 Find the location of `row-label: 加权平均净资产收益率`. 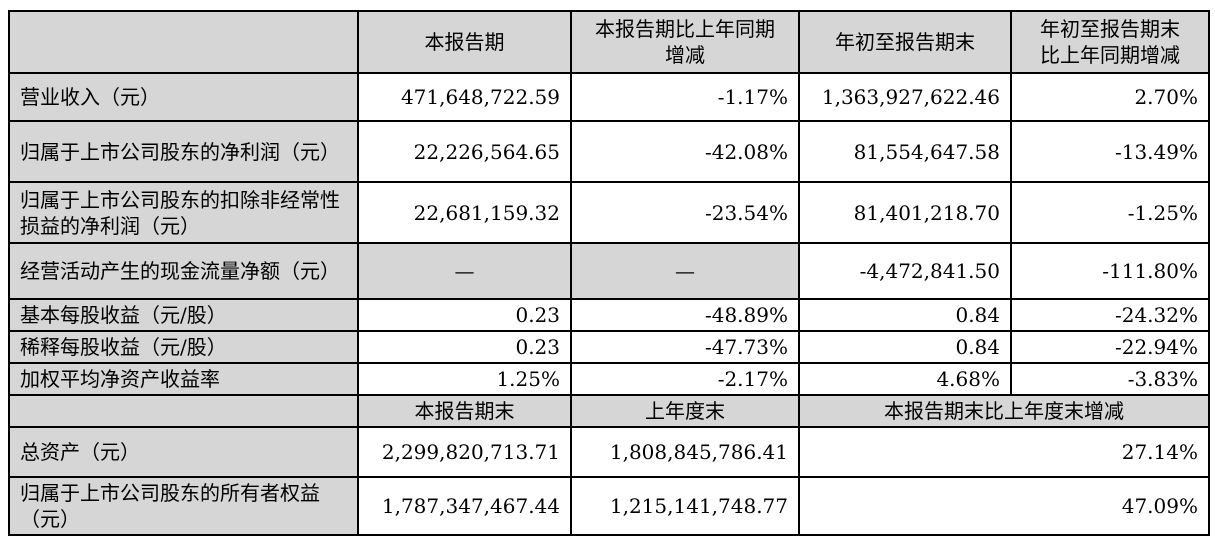

row-label: 加权平均净资产收益率 is located at coordinates (183, 379).